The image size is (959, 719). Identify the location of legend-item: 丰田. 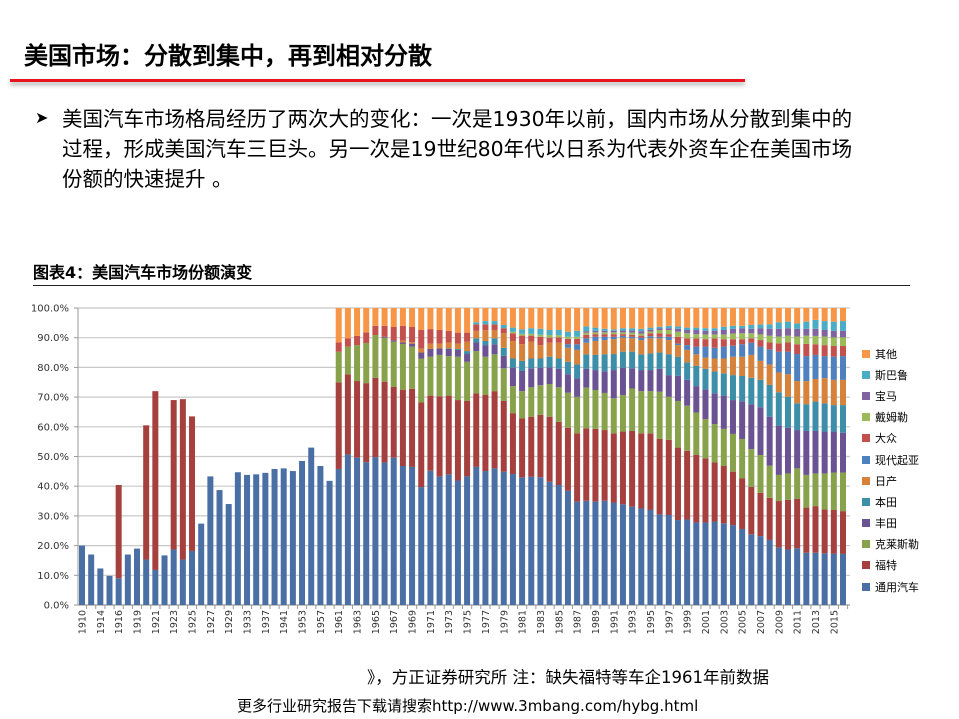
(890, 523).